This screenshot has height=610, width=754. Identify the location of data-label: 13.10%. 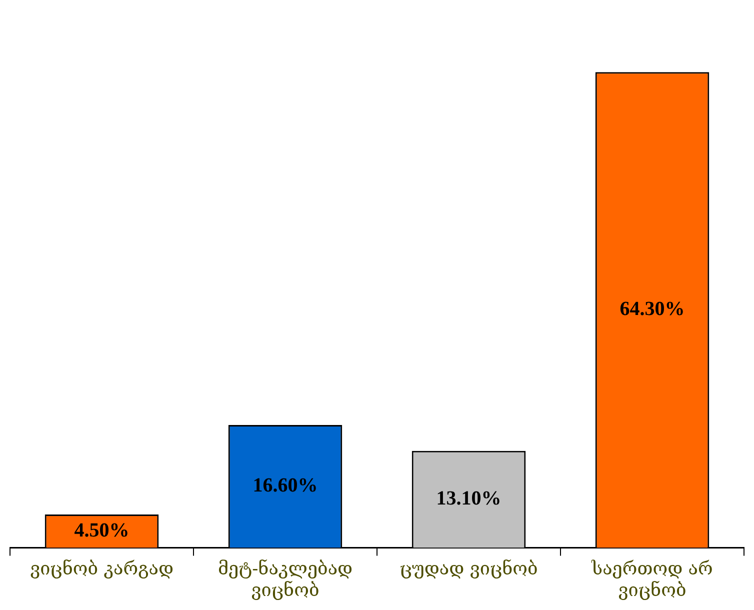
(469, 499).